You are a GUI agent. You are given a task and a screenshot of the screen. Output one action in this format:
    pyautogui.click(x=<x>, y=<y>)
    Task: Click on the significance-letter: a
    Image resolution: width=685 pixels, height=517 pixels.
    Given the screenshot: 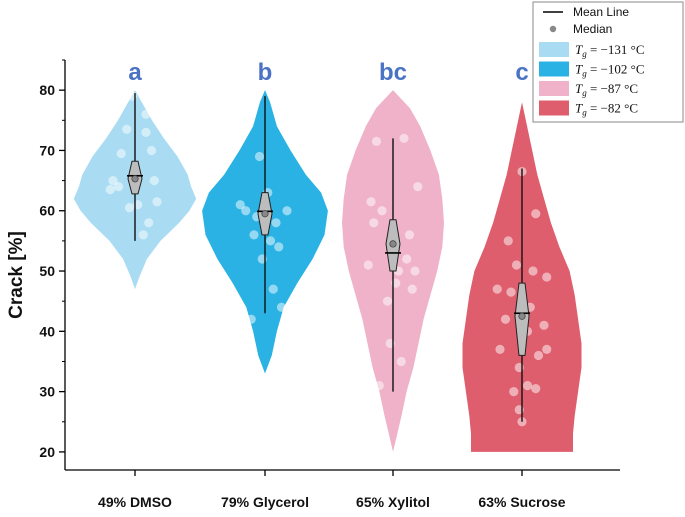 What is the action you would take?
    pyautogui.click(x=135, y=72)
    